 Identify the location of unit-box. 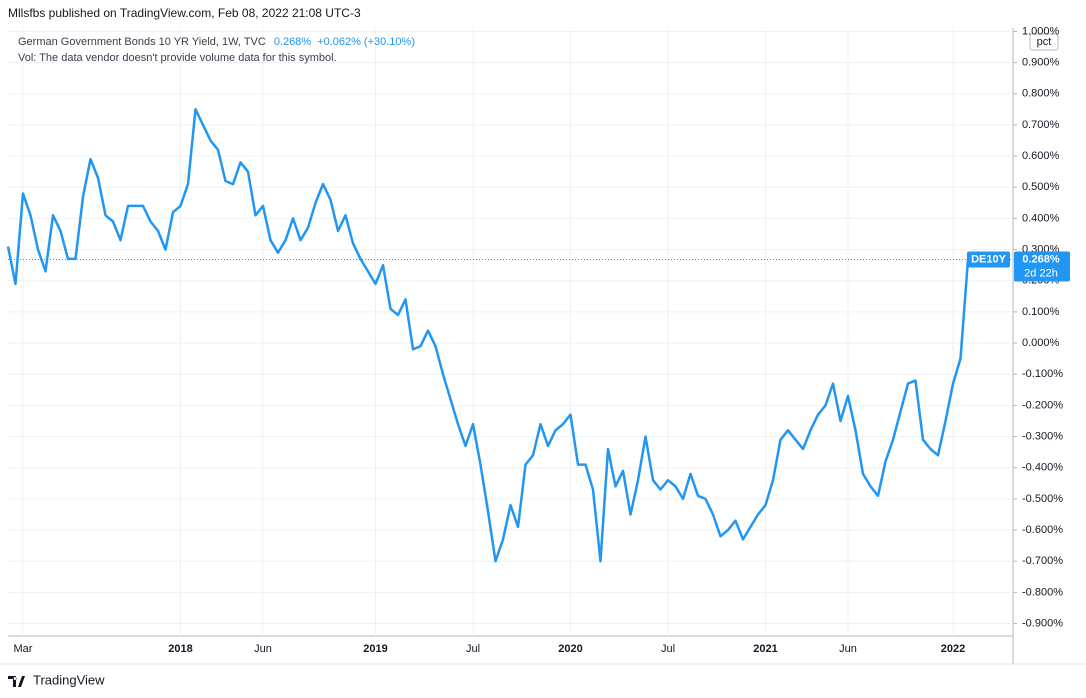
(1044, 42).